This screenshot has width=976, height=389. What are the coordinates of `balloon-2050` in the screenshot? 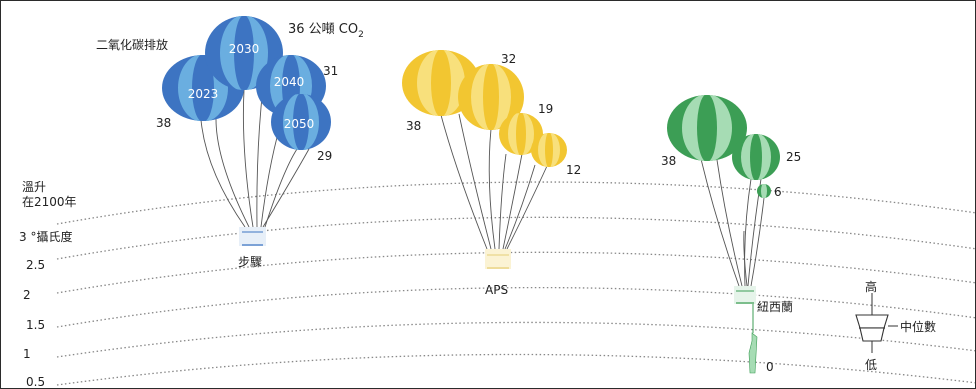 It's located at (301, 122).